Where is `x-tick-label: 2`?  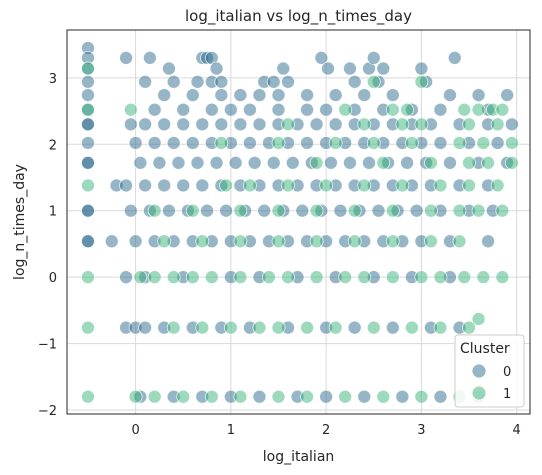
x-tick-label: 2 is located at coordinates (326, 430).